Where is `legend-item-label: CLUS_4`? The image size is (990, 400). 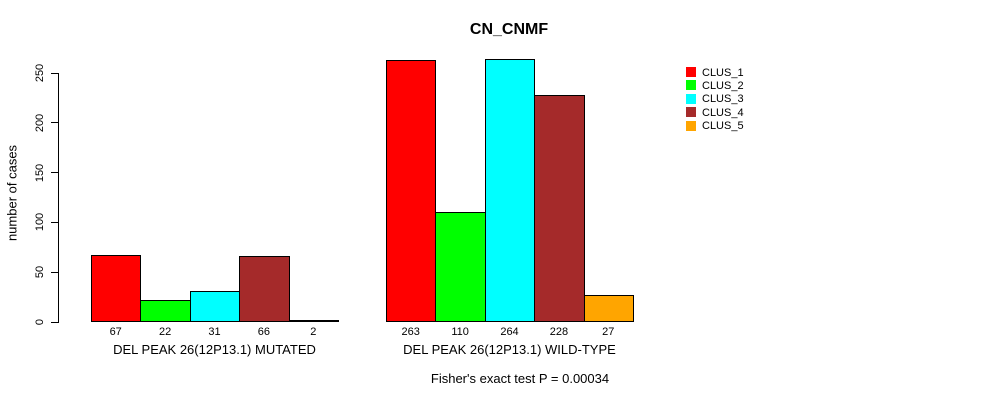 legend-item-label: CLUS_4 is located at coordinates (723, 112).